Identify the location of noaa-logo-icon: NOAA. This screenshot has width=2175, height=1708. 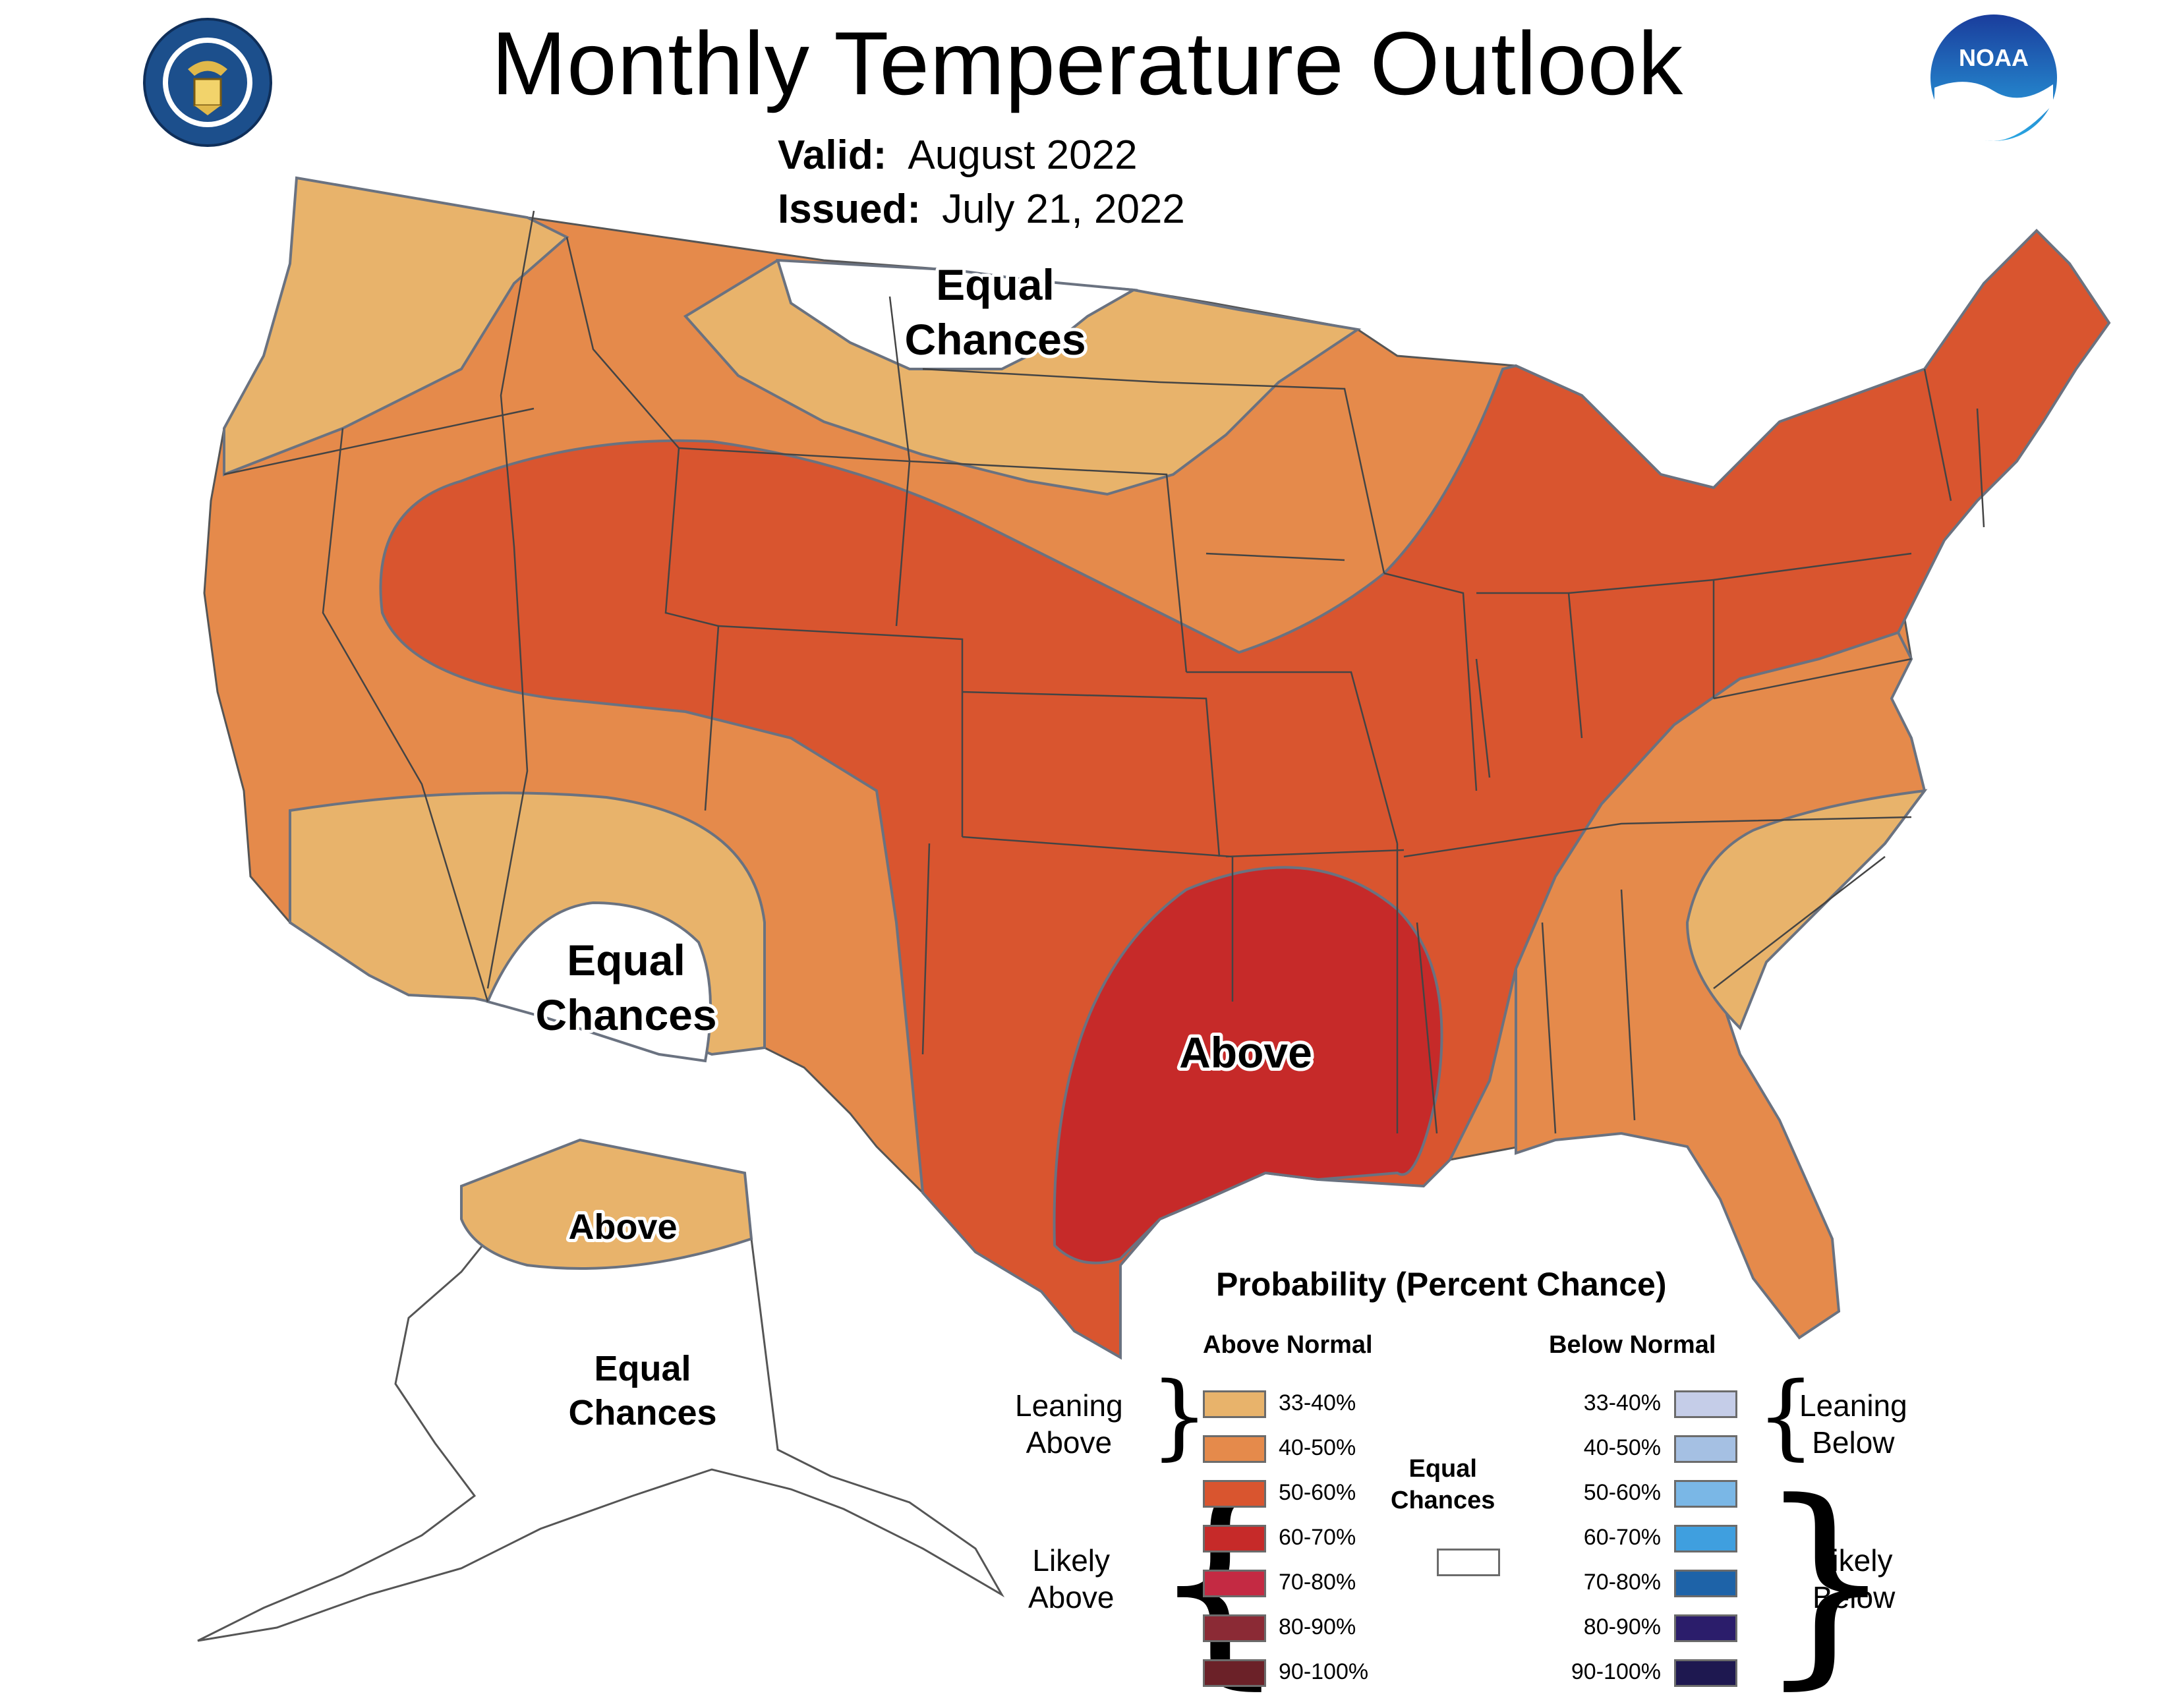
(1993, 77).